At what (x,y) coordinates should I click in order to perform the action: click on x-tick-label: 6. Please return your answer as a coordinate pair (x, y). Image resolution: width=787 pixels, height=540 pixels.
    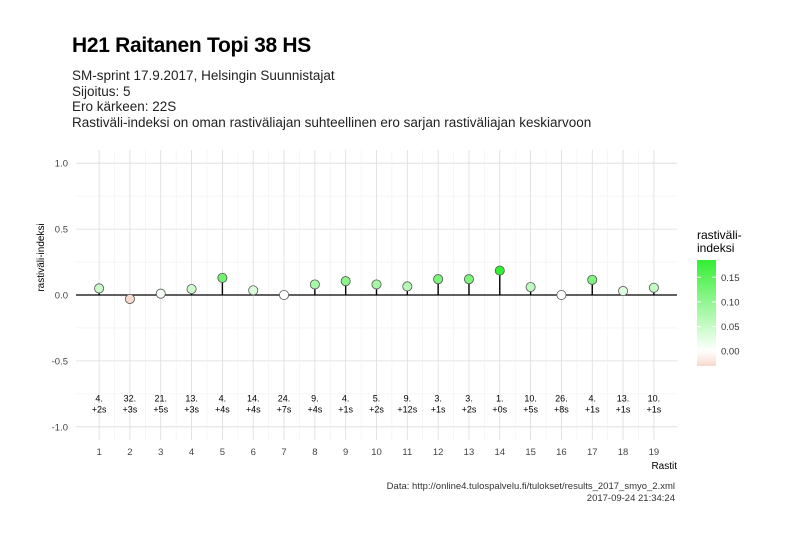
    Looking at the image, I should click on (253, 452).